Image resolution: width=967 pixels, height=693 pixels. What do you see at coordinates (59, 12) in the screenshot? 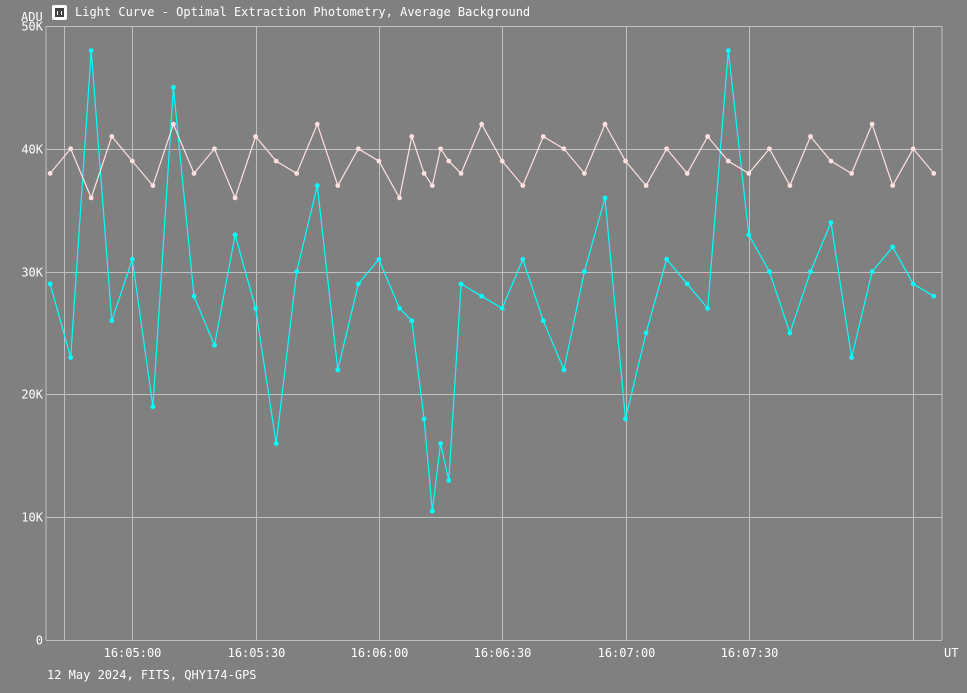
I see `light-curve-app-icon` at bounding box center [59, 12].